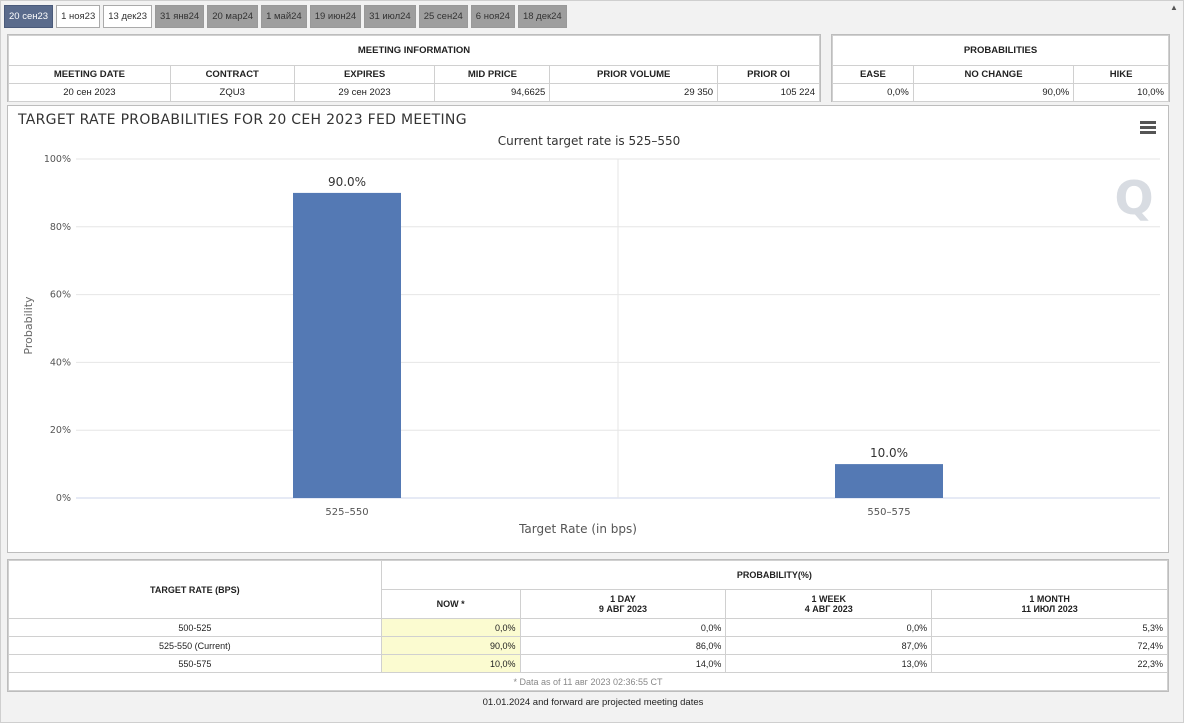 This screenshot has height=723, width=1184. Describe the element at coordinates (1049, 604) in the screenshot. I see `col-1-month: 1 MONTH 11 ИЮЛ 2023` at that location.